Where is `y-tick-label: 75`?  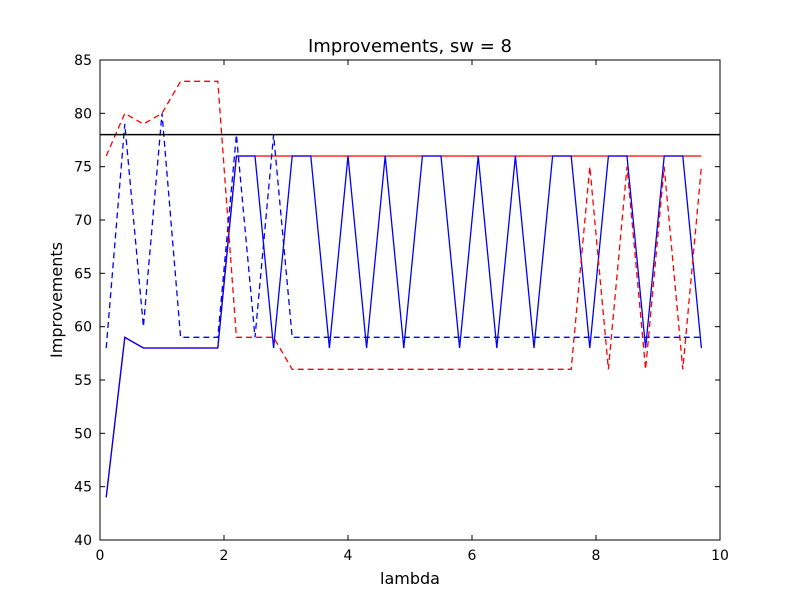 y-tick-label: 75 is located at coordinates (83, 168).